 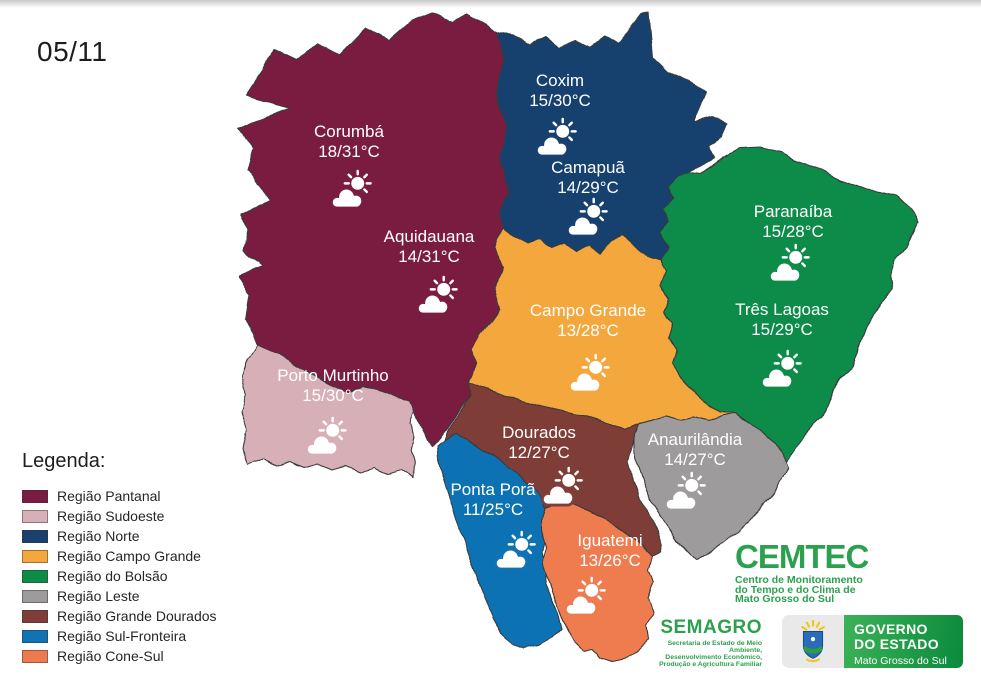 What do you see at coordinates (782, 329) in the screenshot?
I see `city-temp: 15/29°C` at bounding box center [782, 329].